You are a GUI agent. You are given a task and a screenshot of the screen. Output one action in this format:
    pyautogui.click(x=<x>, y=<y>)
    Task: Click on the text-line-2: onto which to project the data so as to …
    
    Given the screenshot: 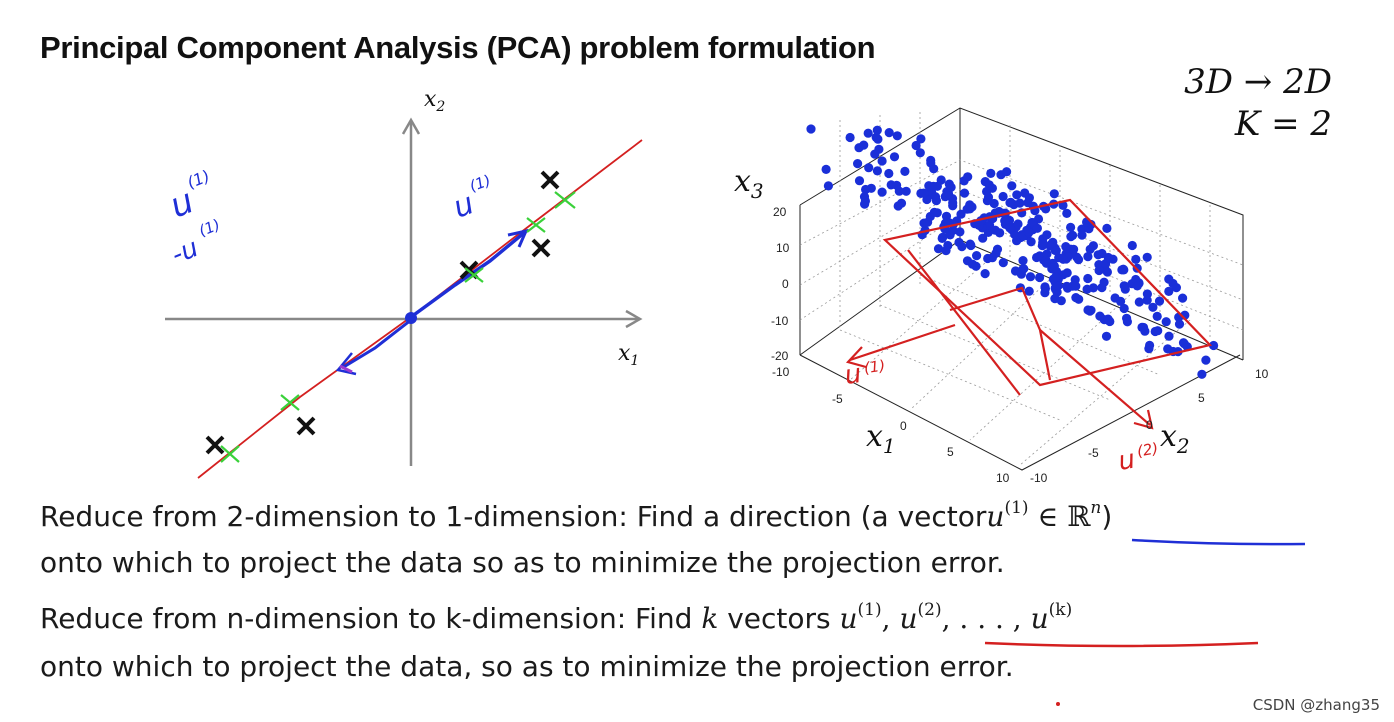 What is the action you would take?
    pyautogui.click(x=522, y=562)
    